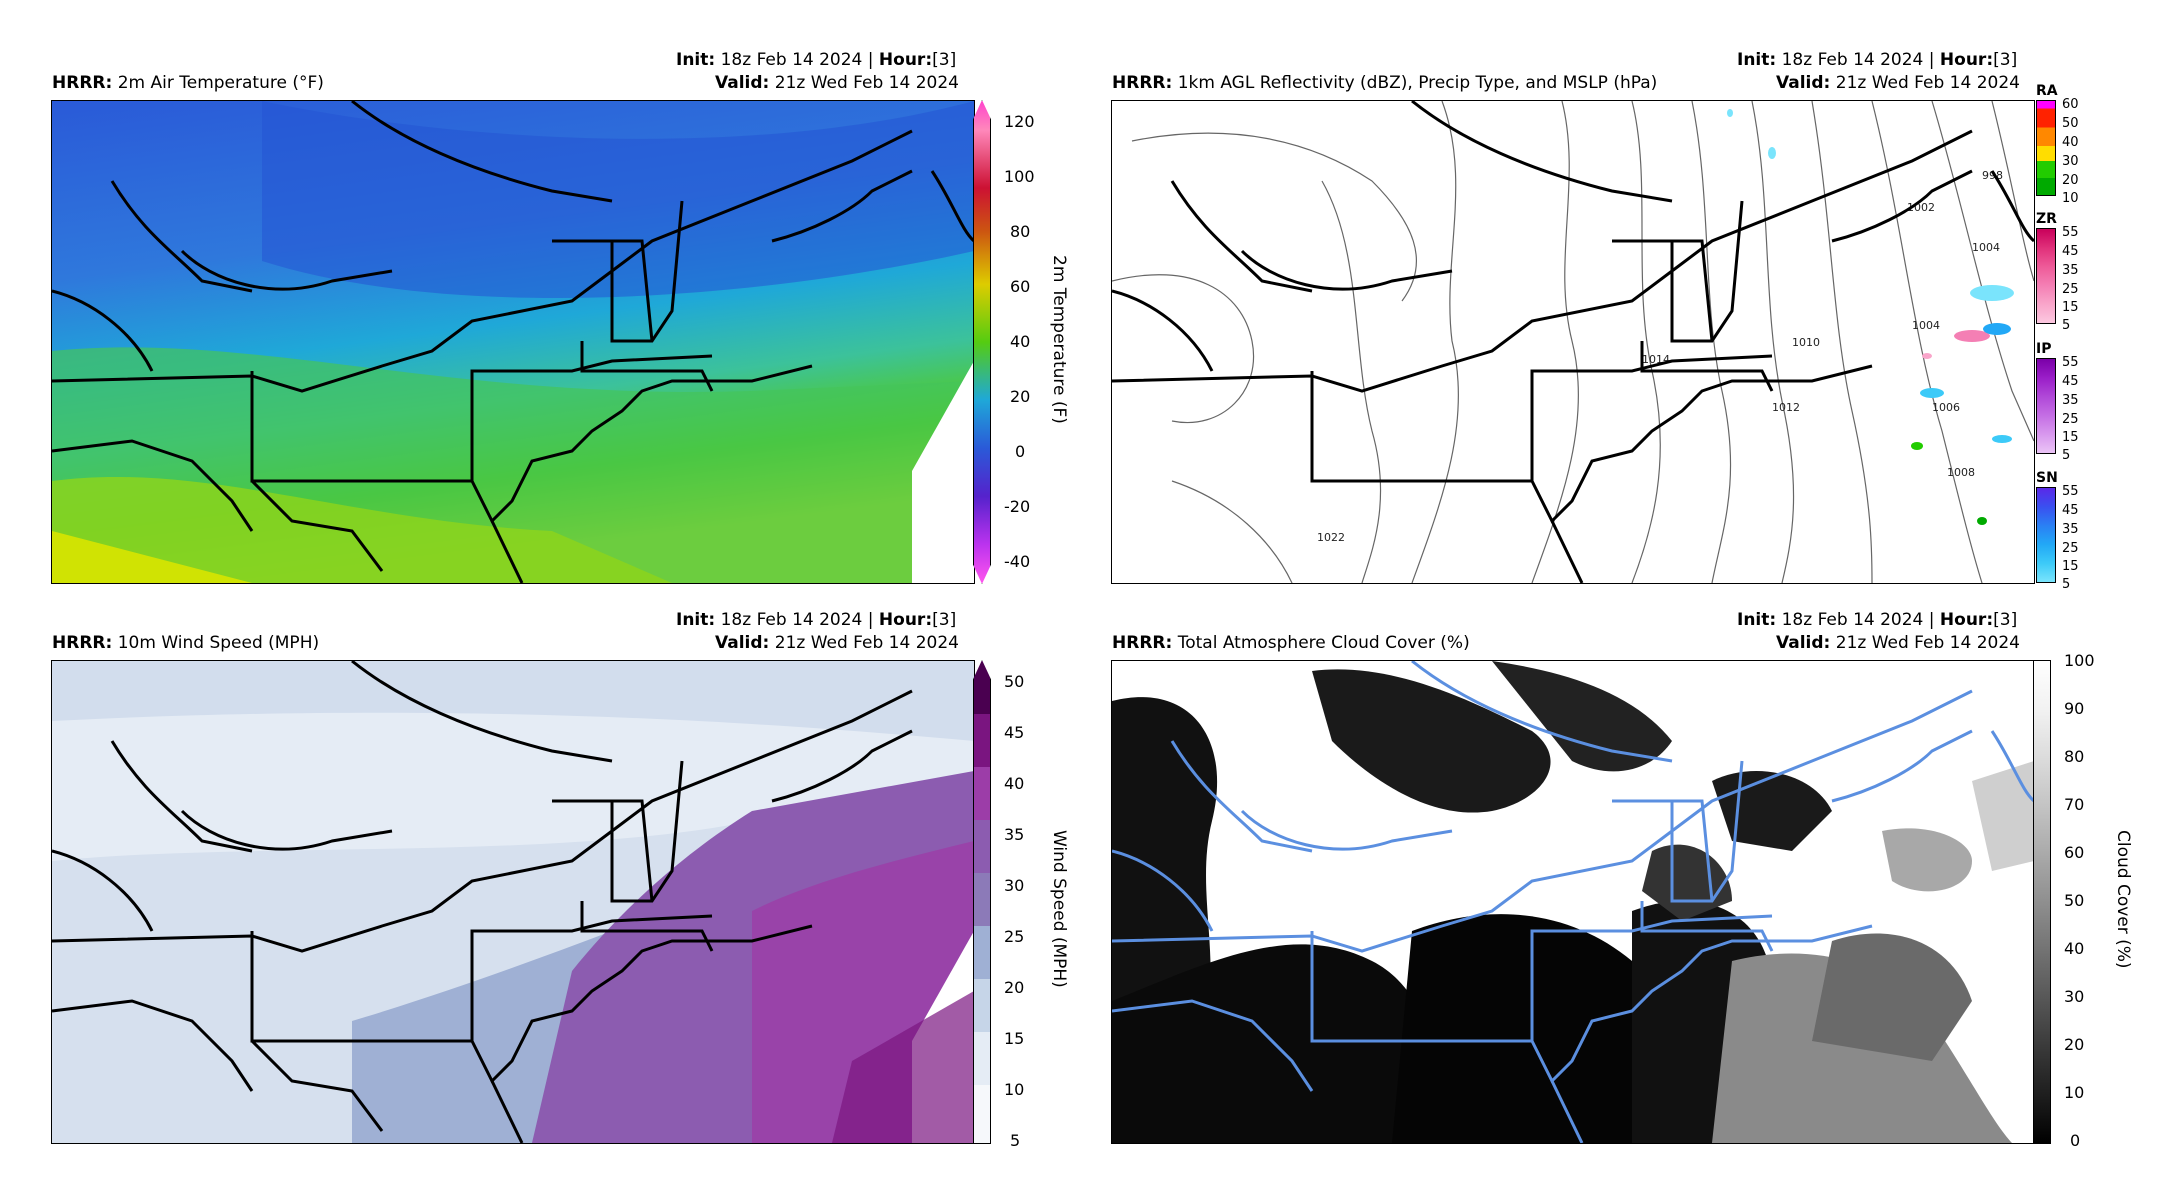 Image resolution: width=2163 pixels, height=1198 pixels. What do you see at coordinates (1059, 909) in the screenshot?
I see `wind-colorbar-label: Wind Speed (MPH)` at bounding box center [1059, 909].